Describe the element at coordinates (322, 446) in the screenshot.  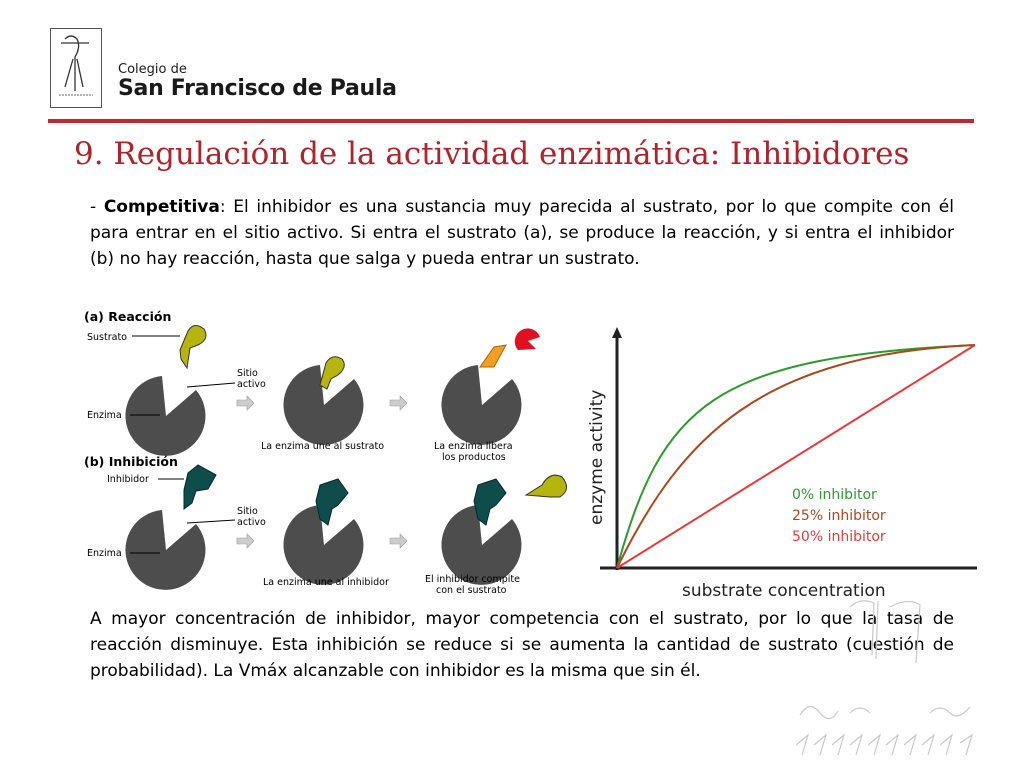
I see `caption-a1: La enzima une al sustrato` at that location.